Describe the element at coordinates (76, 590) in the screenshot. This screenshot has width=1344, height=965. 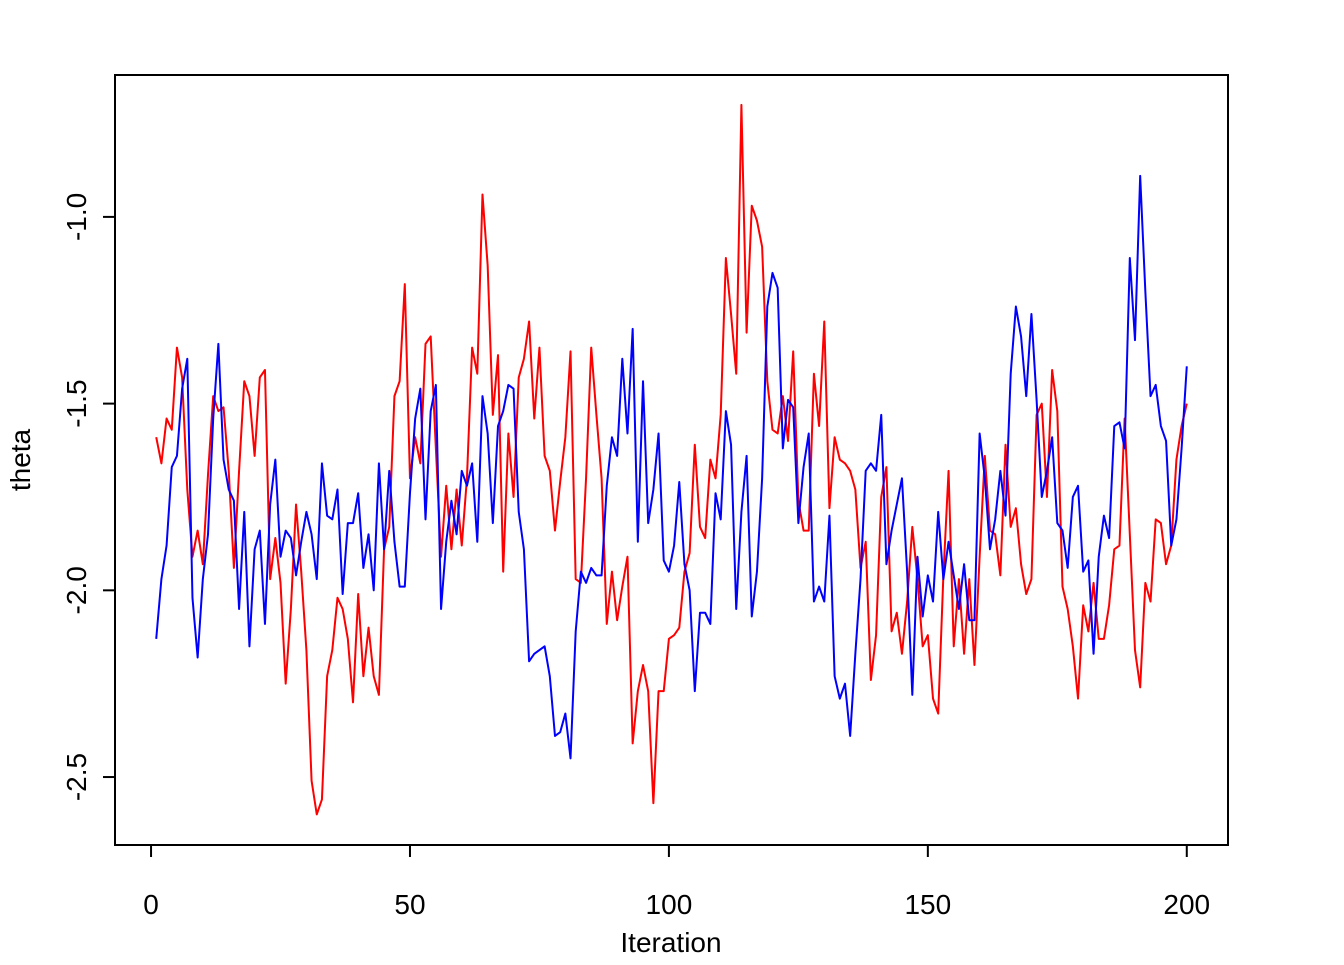
I see `y-tick-label: -2.0` at that location.